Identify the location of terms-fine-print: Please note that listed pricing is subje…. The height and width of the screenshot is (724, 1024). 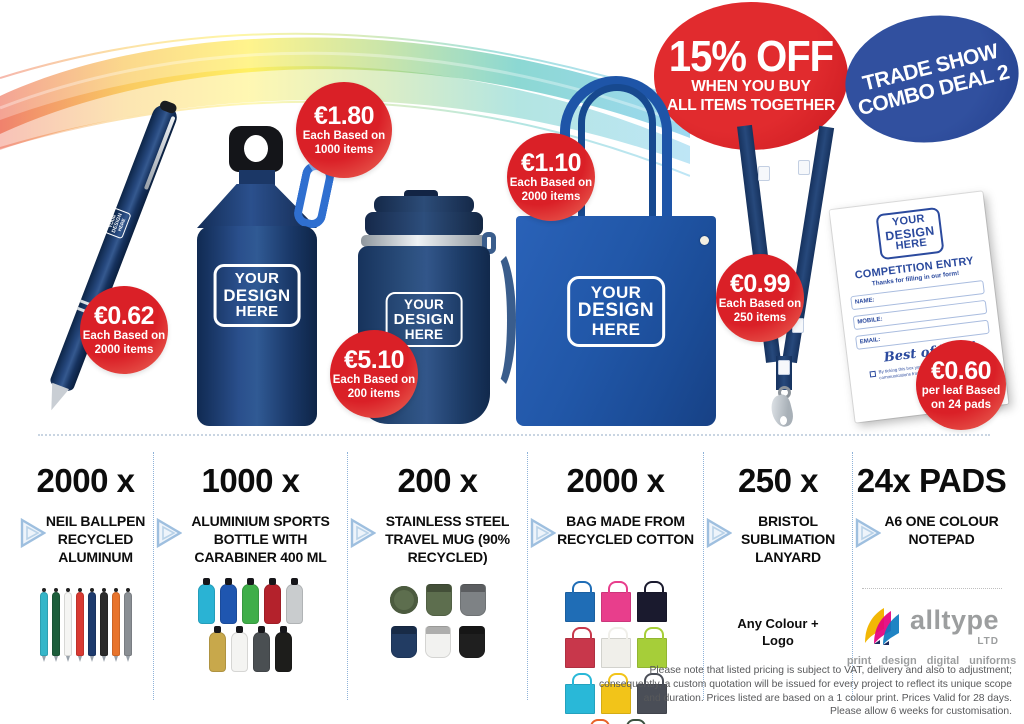
(805, 691).